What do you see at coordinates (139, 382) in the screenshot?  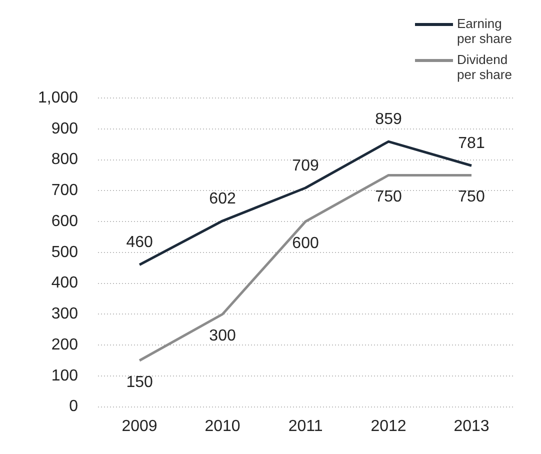 I see `data-label: 150` at bounding box center [139, 382].